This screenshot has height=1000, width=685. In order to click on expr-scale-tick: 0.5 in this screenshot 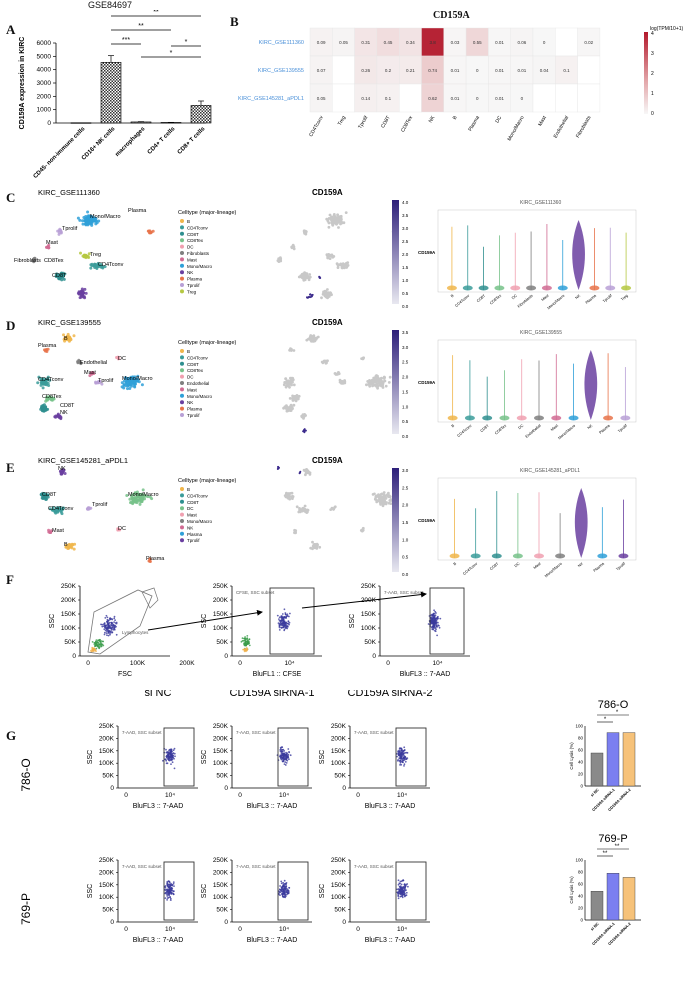, I will do `click(405, 421)`.